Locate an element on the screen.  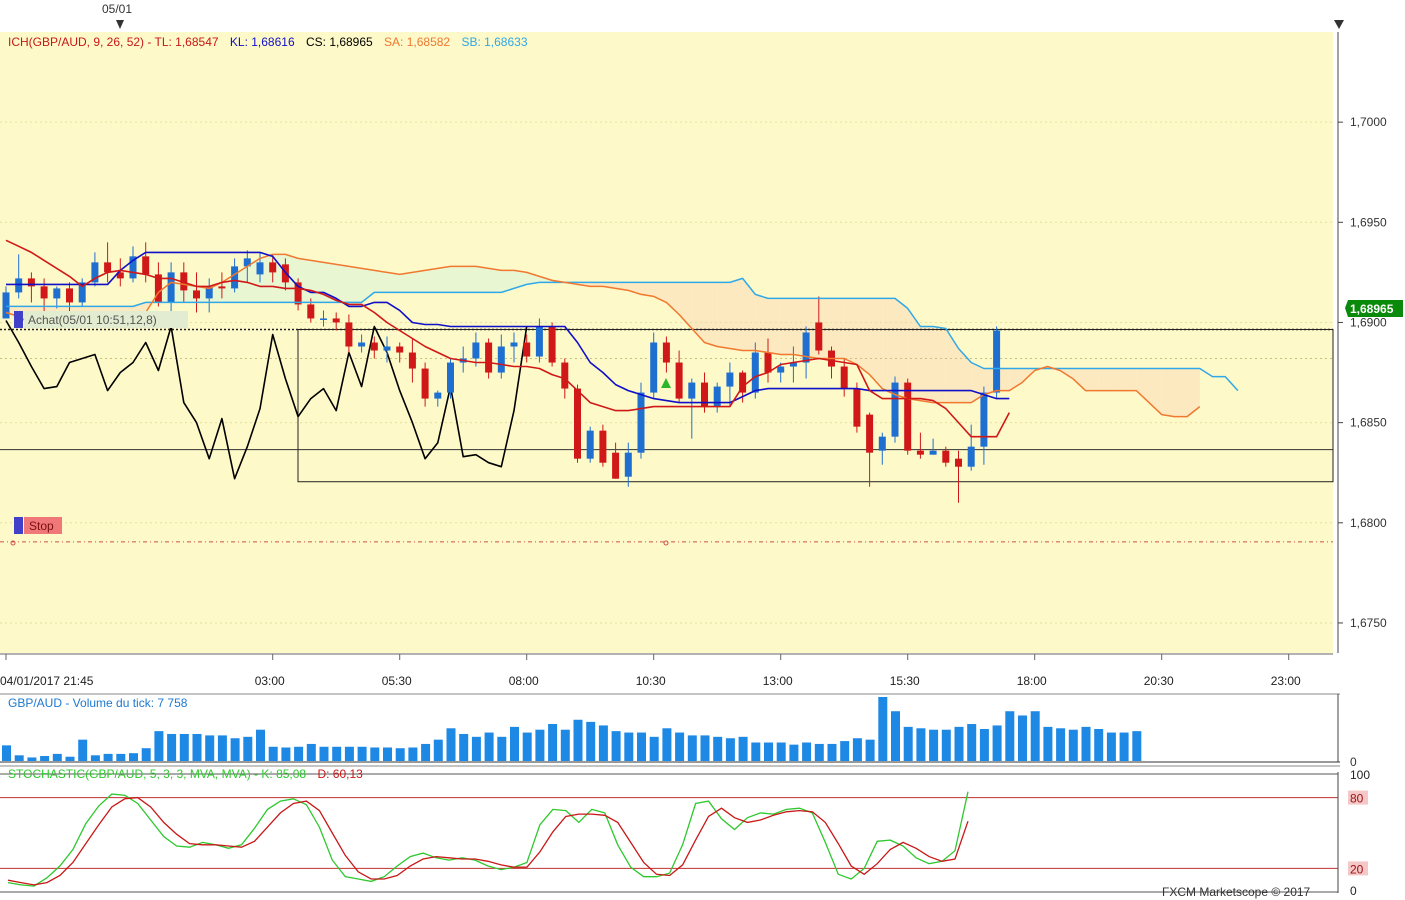
buy-order-marker: Achat(05/01 10:51,12,8) is located at coordinates (101, 319).